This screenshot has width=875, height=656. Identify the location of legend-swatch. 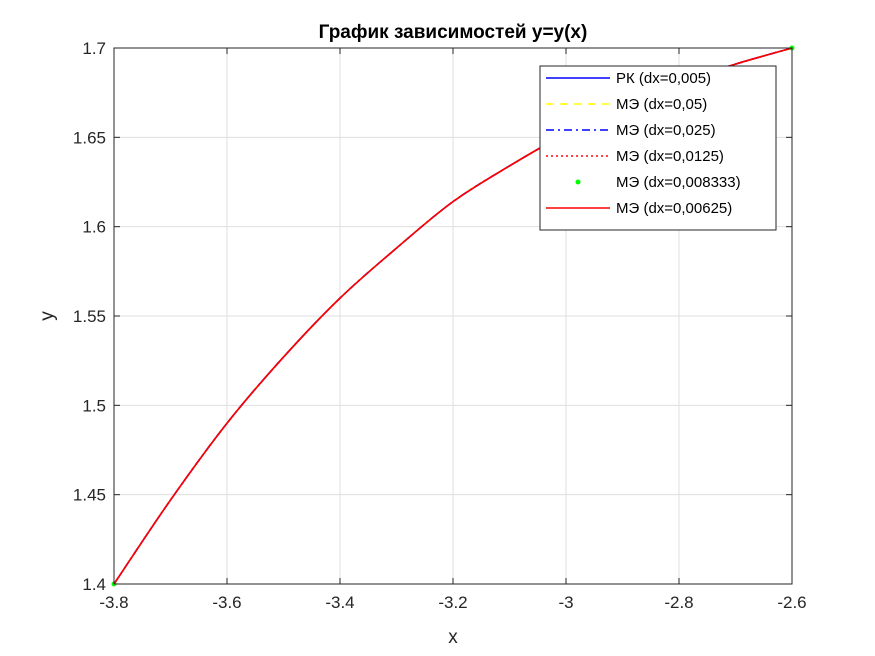
(578, 182).